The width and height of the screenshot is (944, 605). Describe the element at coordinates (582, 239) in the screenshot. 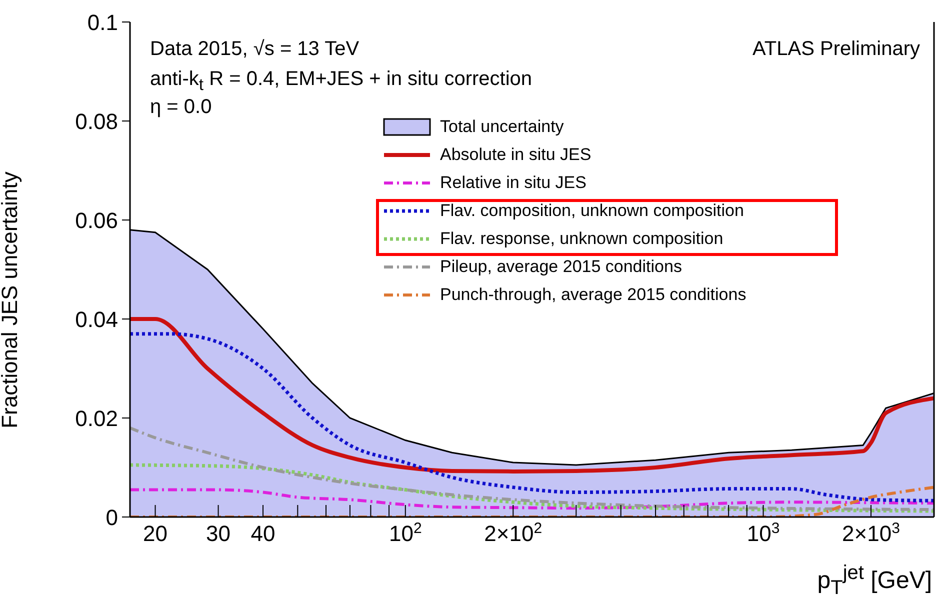

I see `legend-label: Flav. response, unknown composition` at that location.